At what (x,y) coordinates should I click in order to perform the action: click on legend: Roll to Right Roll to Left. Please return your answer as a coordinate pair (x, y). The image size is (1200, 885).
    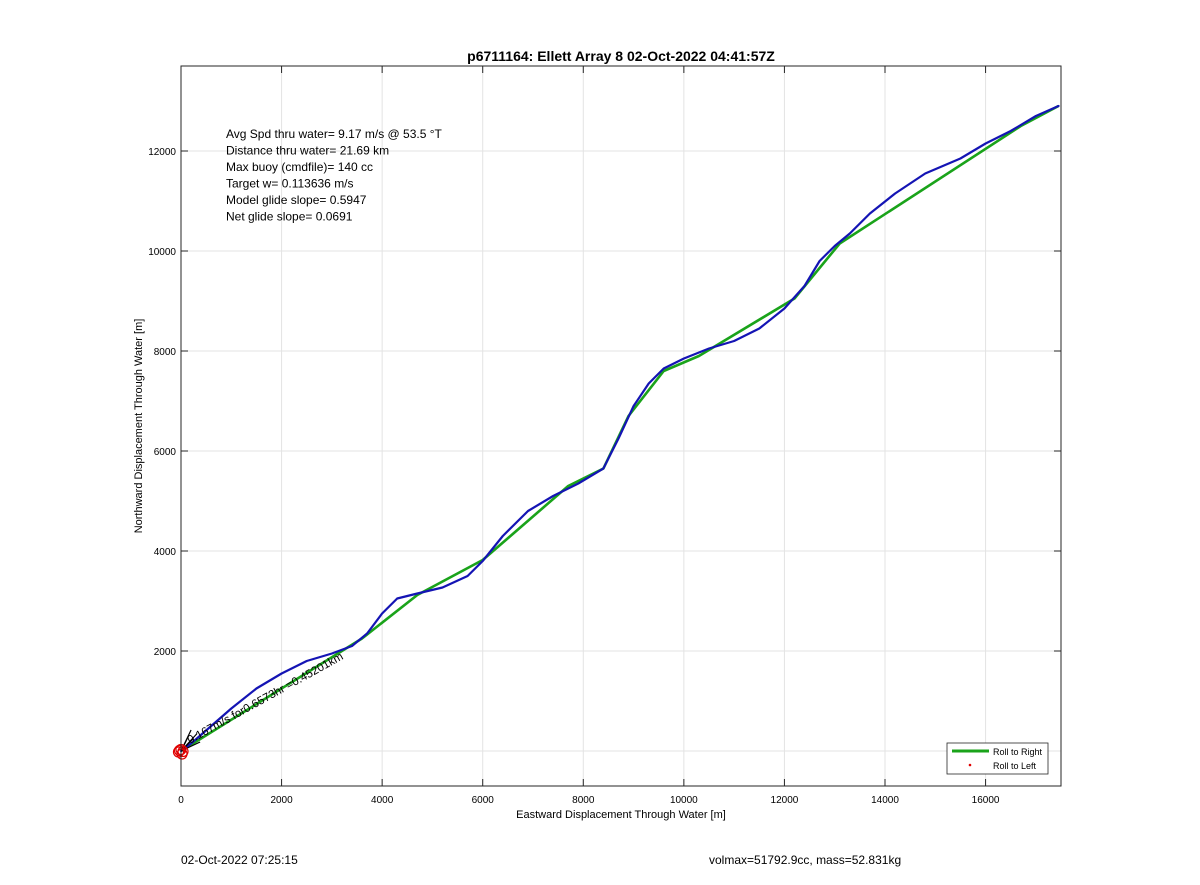
    Looking at the image, I should click on (997, 758).